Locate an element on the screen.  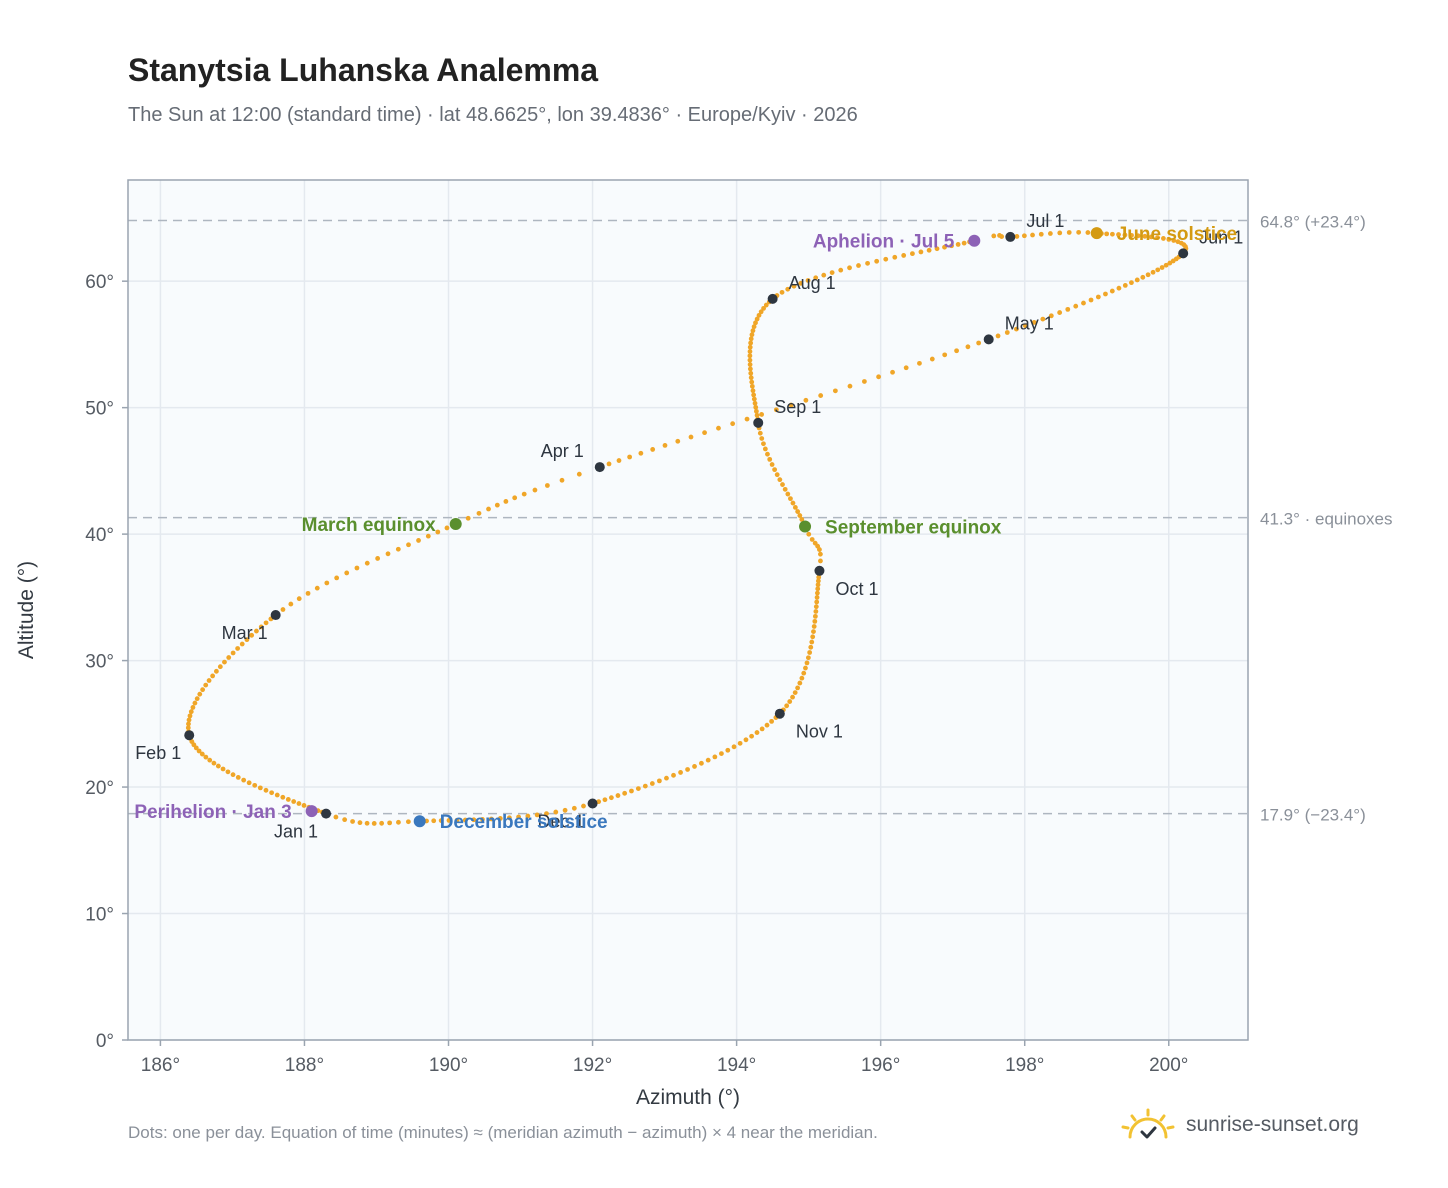
month-label: May 1 is located at coordinates (1029, 323).